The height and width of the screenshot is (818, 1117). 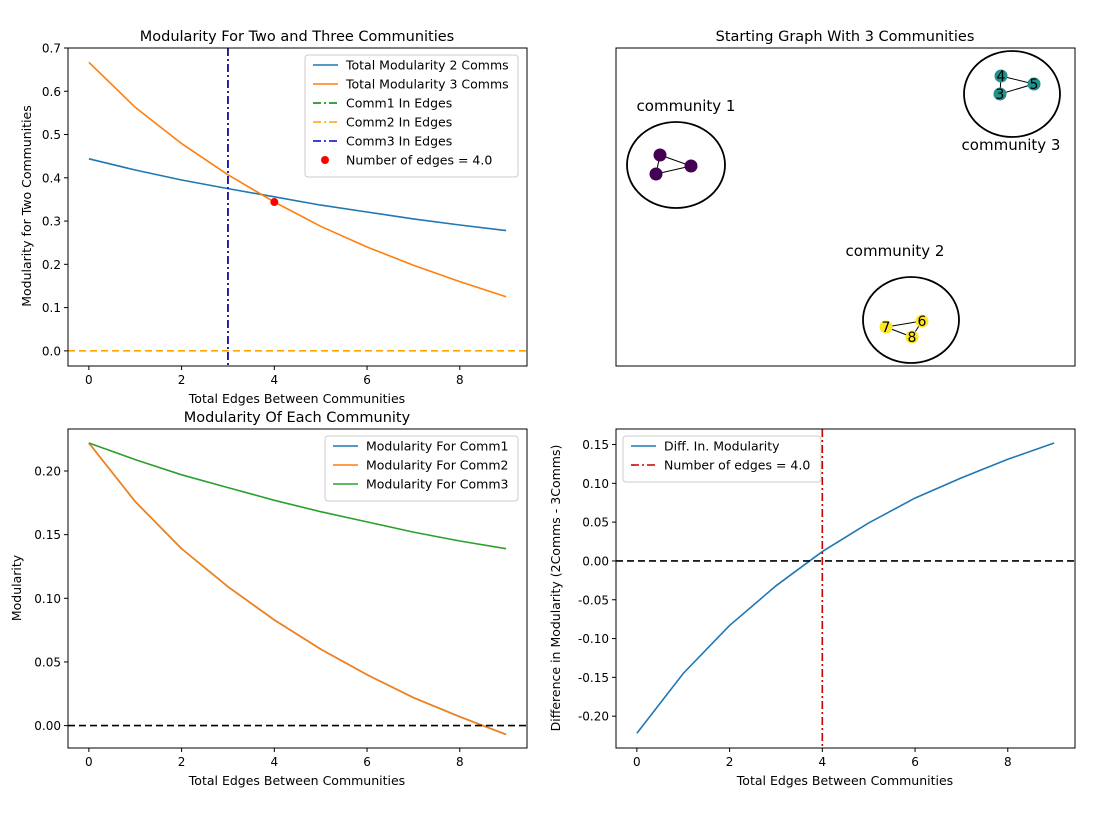 I want to click on legend-label: Comm2 In Edges, so click(x=399, y=122).